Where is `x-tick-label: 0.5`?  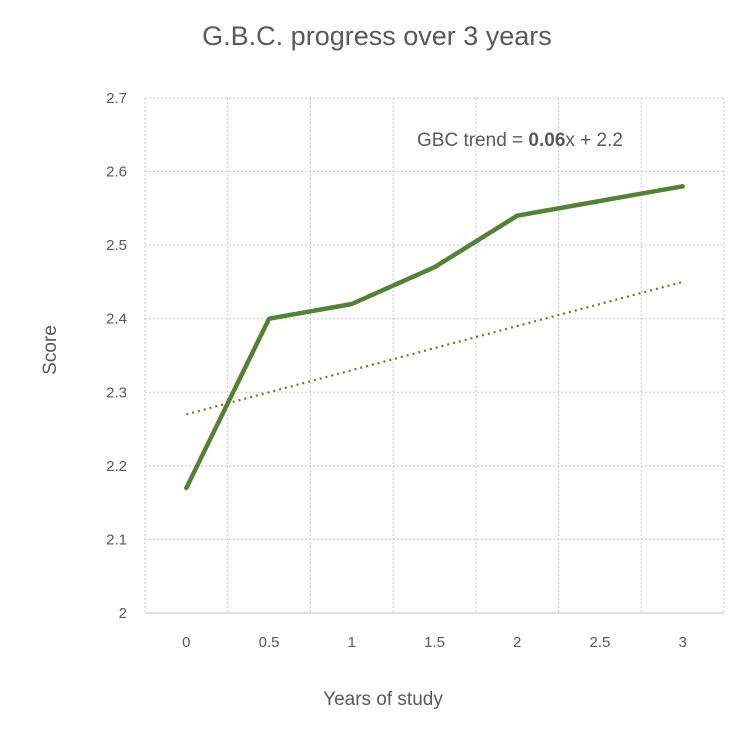
x-tick-label: 0.5 is located at coordinates (269, 642).